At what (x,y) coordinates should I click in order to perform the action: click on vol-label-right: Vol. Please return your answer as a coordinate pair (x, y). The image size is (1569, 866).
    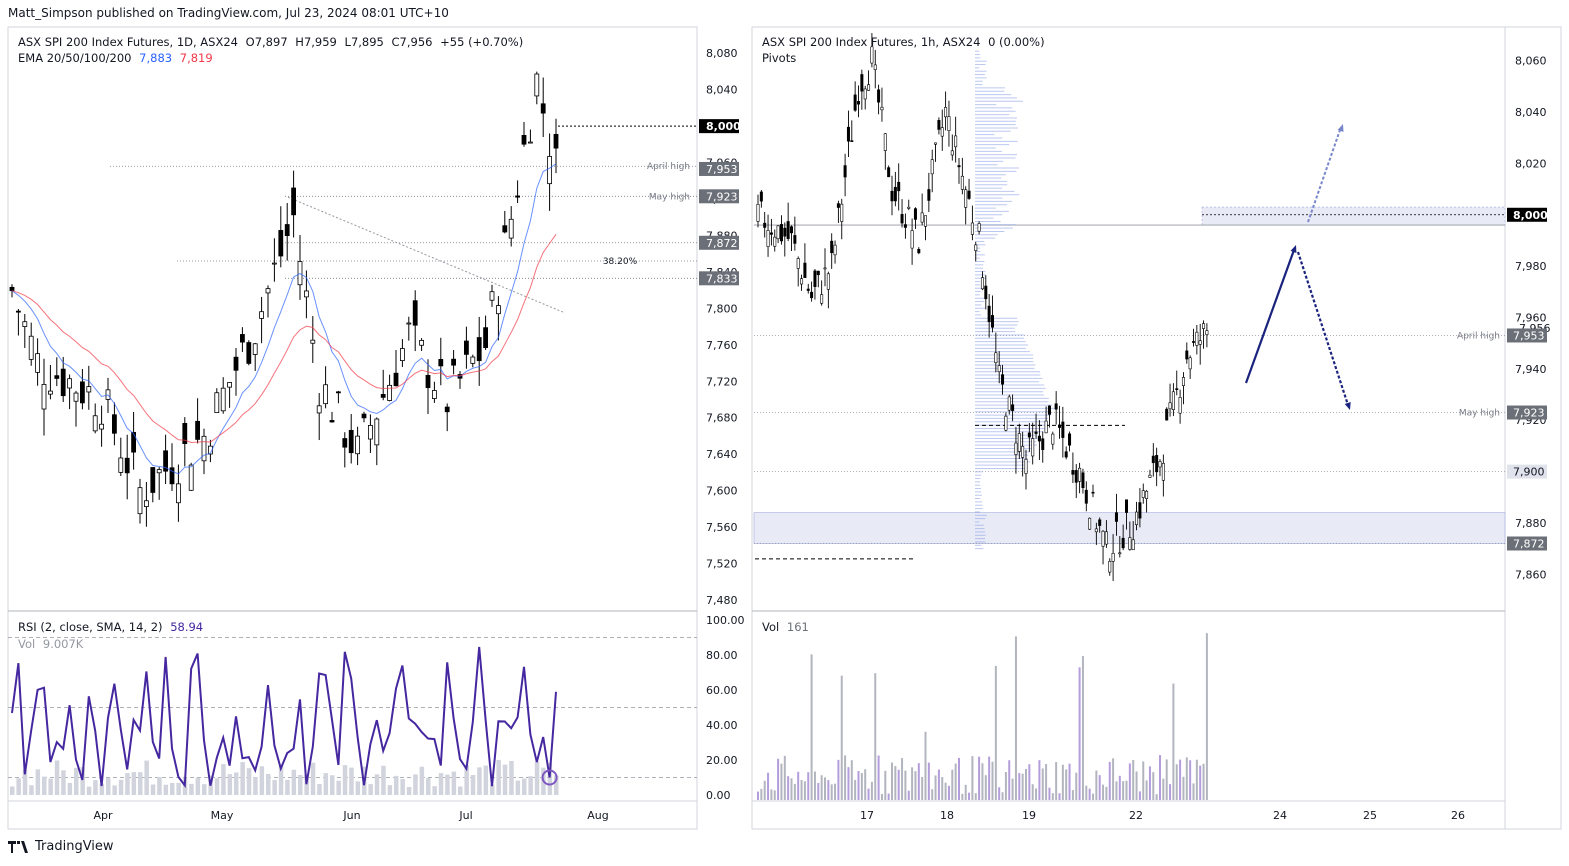
    Looking at the image, I should click on (771, 627).